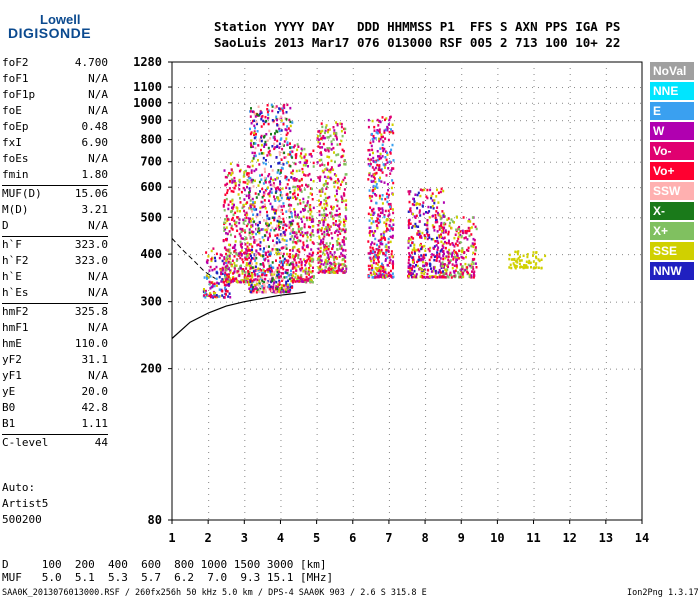 This screenshot has width=700, height=600. I want to click on param-value: N/A, so click(98, 78).